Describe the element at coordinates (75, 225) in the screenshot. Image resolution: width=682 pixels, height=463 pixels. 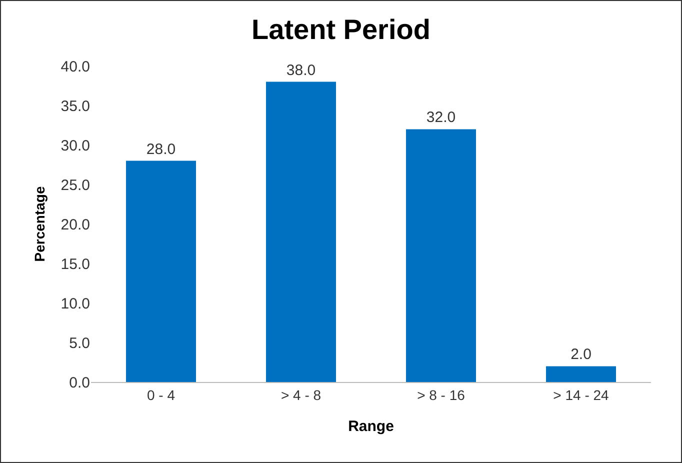
I see `y-tick-label: 20.0` at that location.